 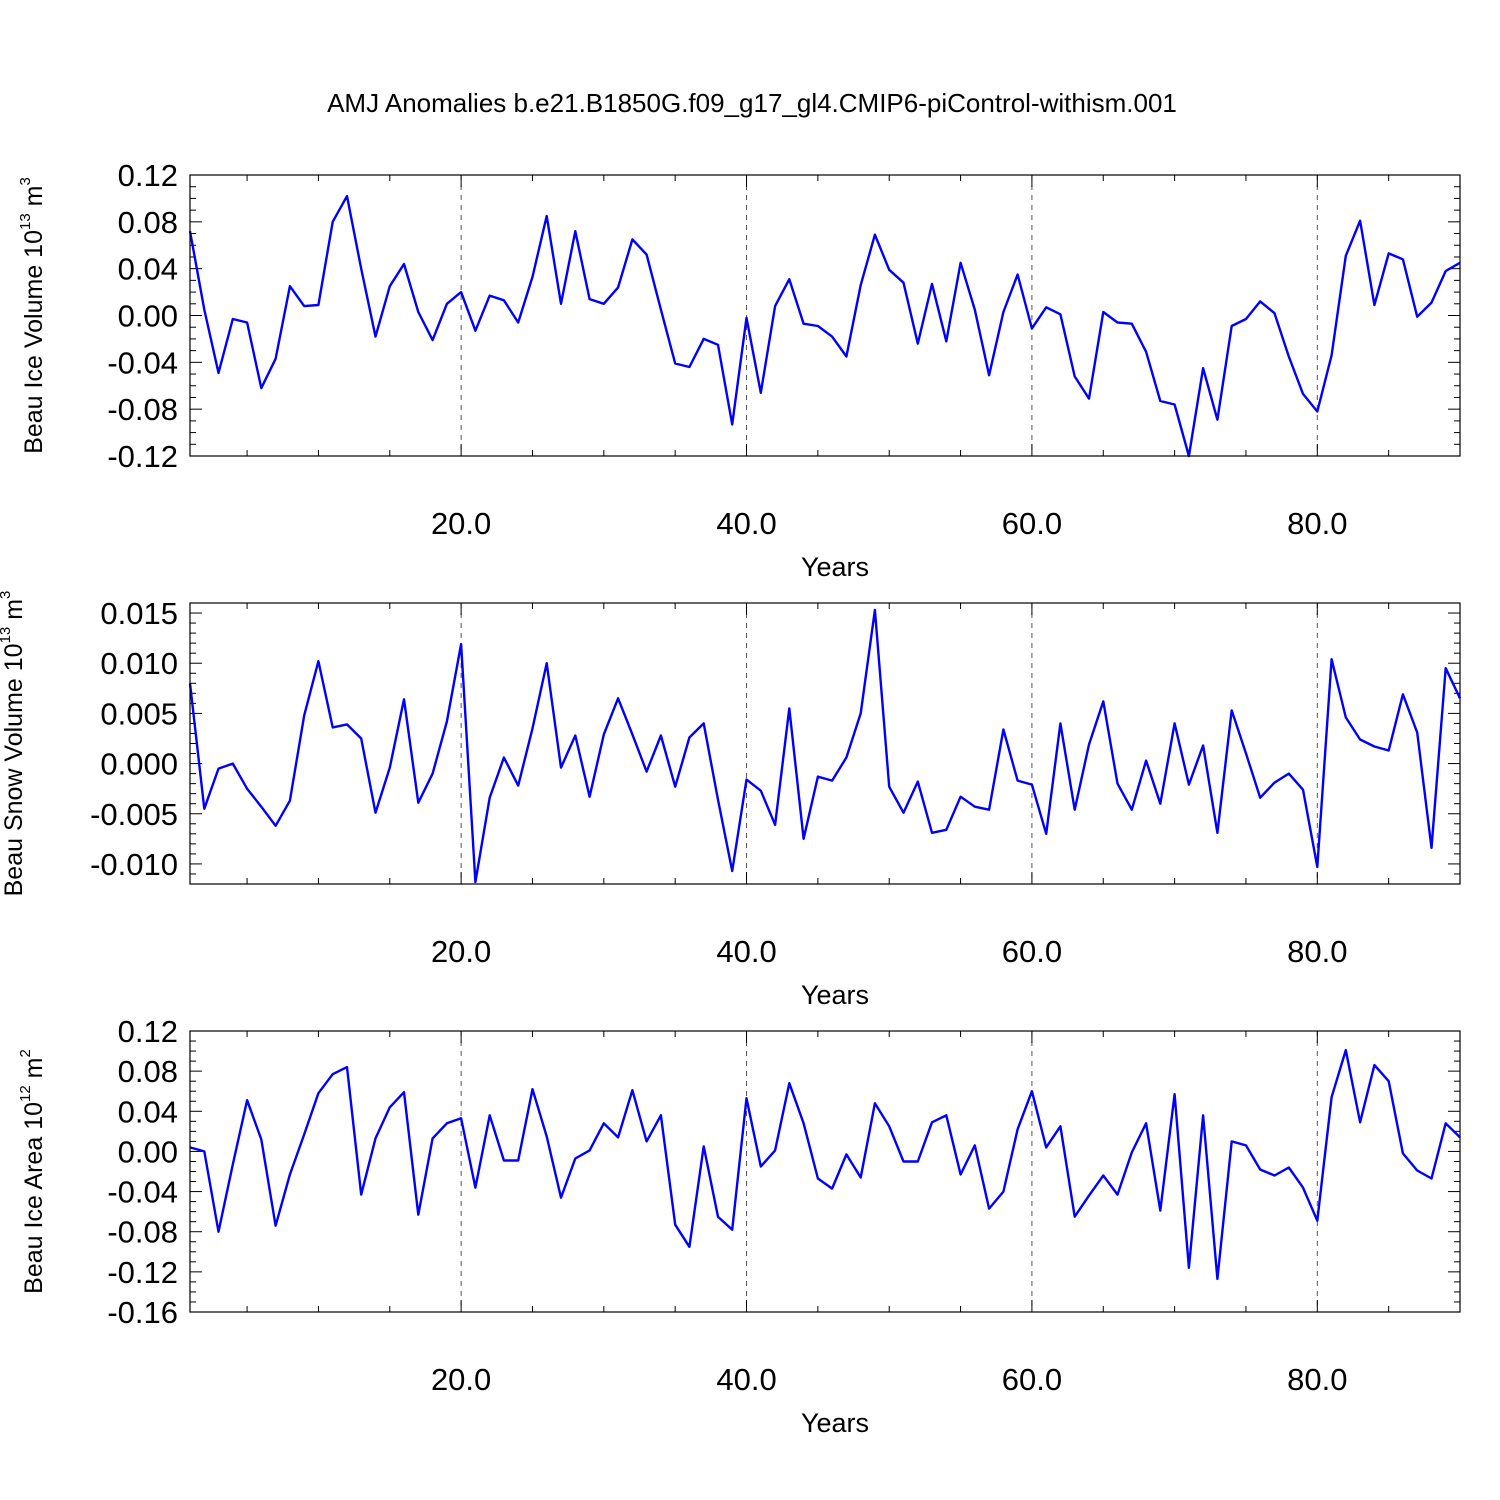 What do you see at coordinates (14, 744) in the screenshot?
I see `snow-volume-y-axis-label: Beau Snow Volume 1013 m3` at bounding box center [14, 744].